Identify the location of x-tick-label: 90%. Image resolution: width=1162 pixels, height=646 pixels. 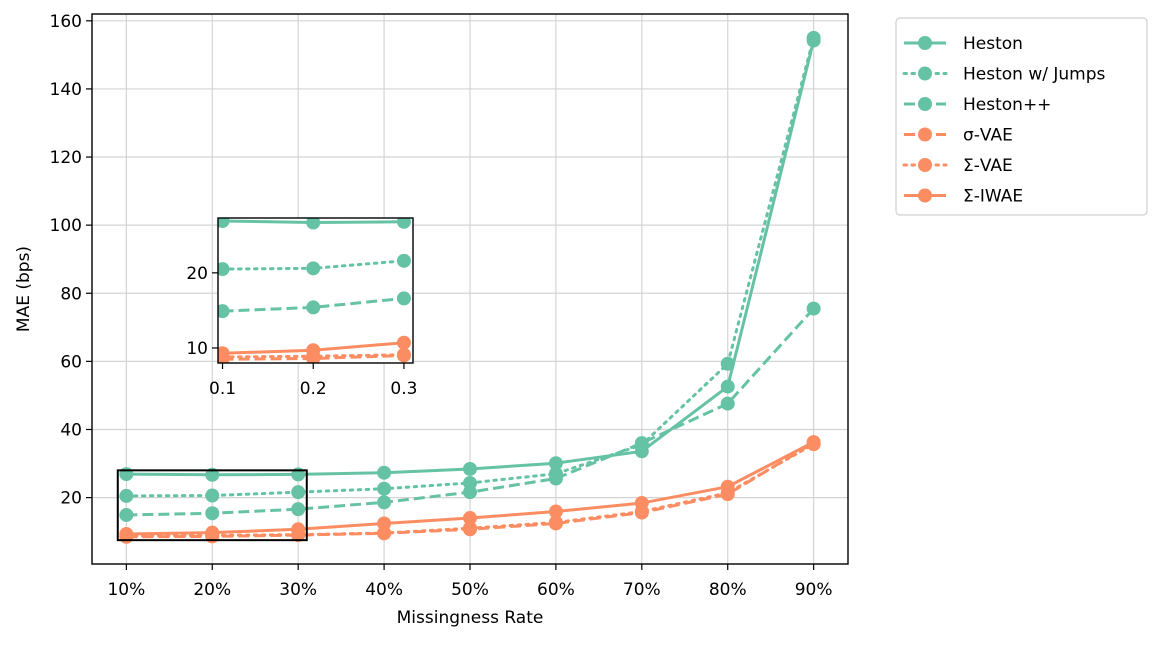
(814, 590).